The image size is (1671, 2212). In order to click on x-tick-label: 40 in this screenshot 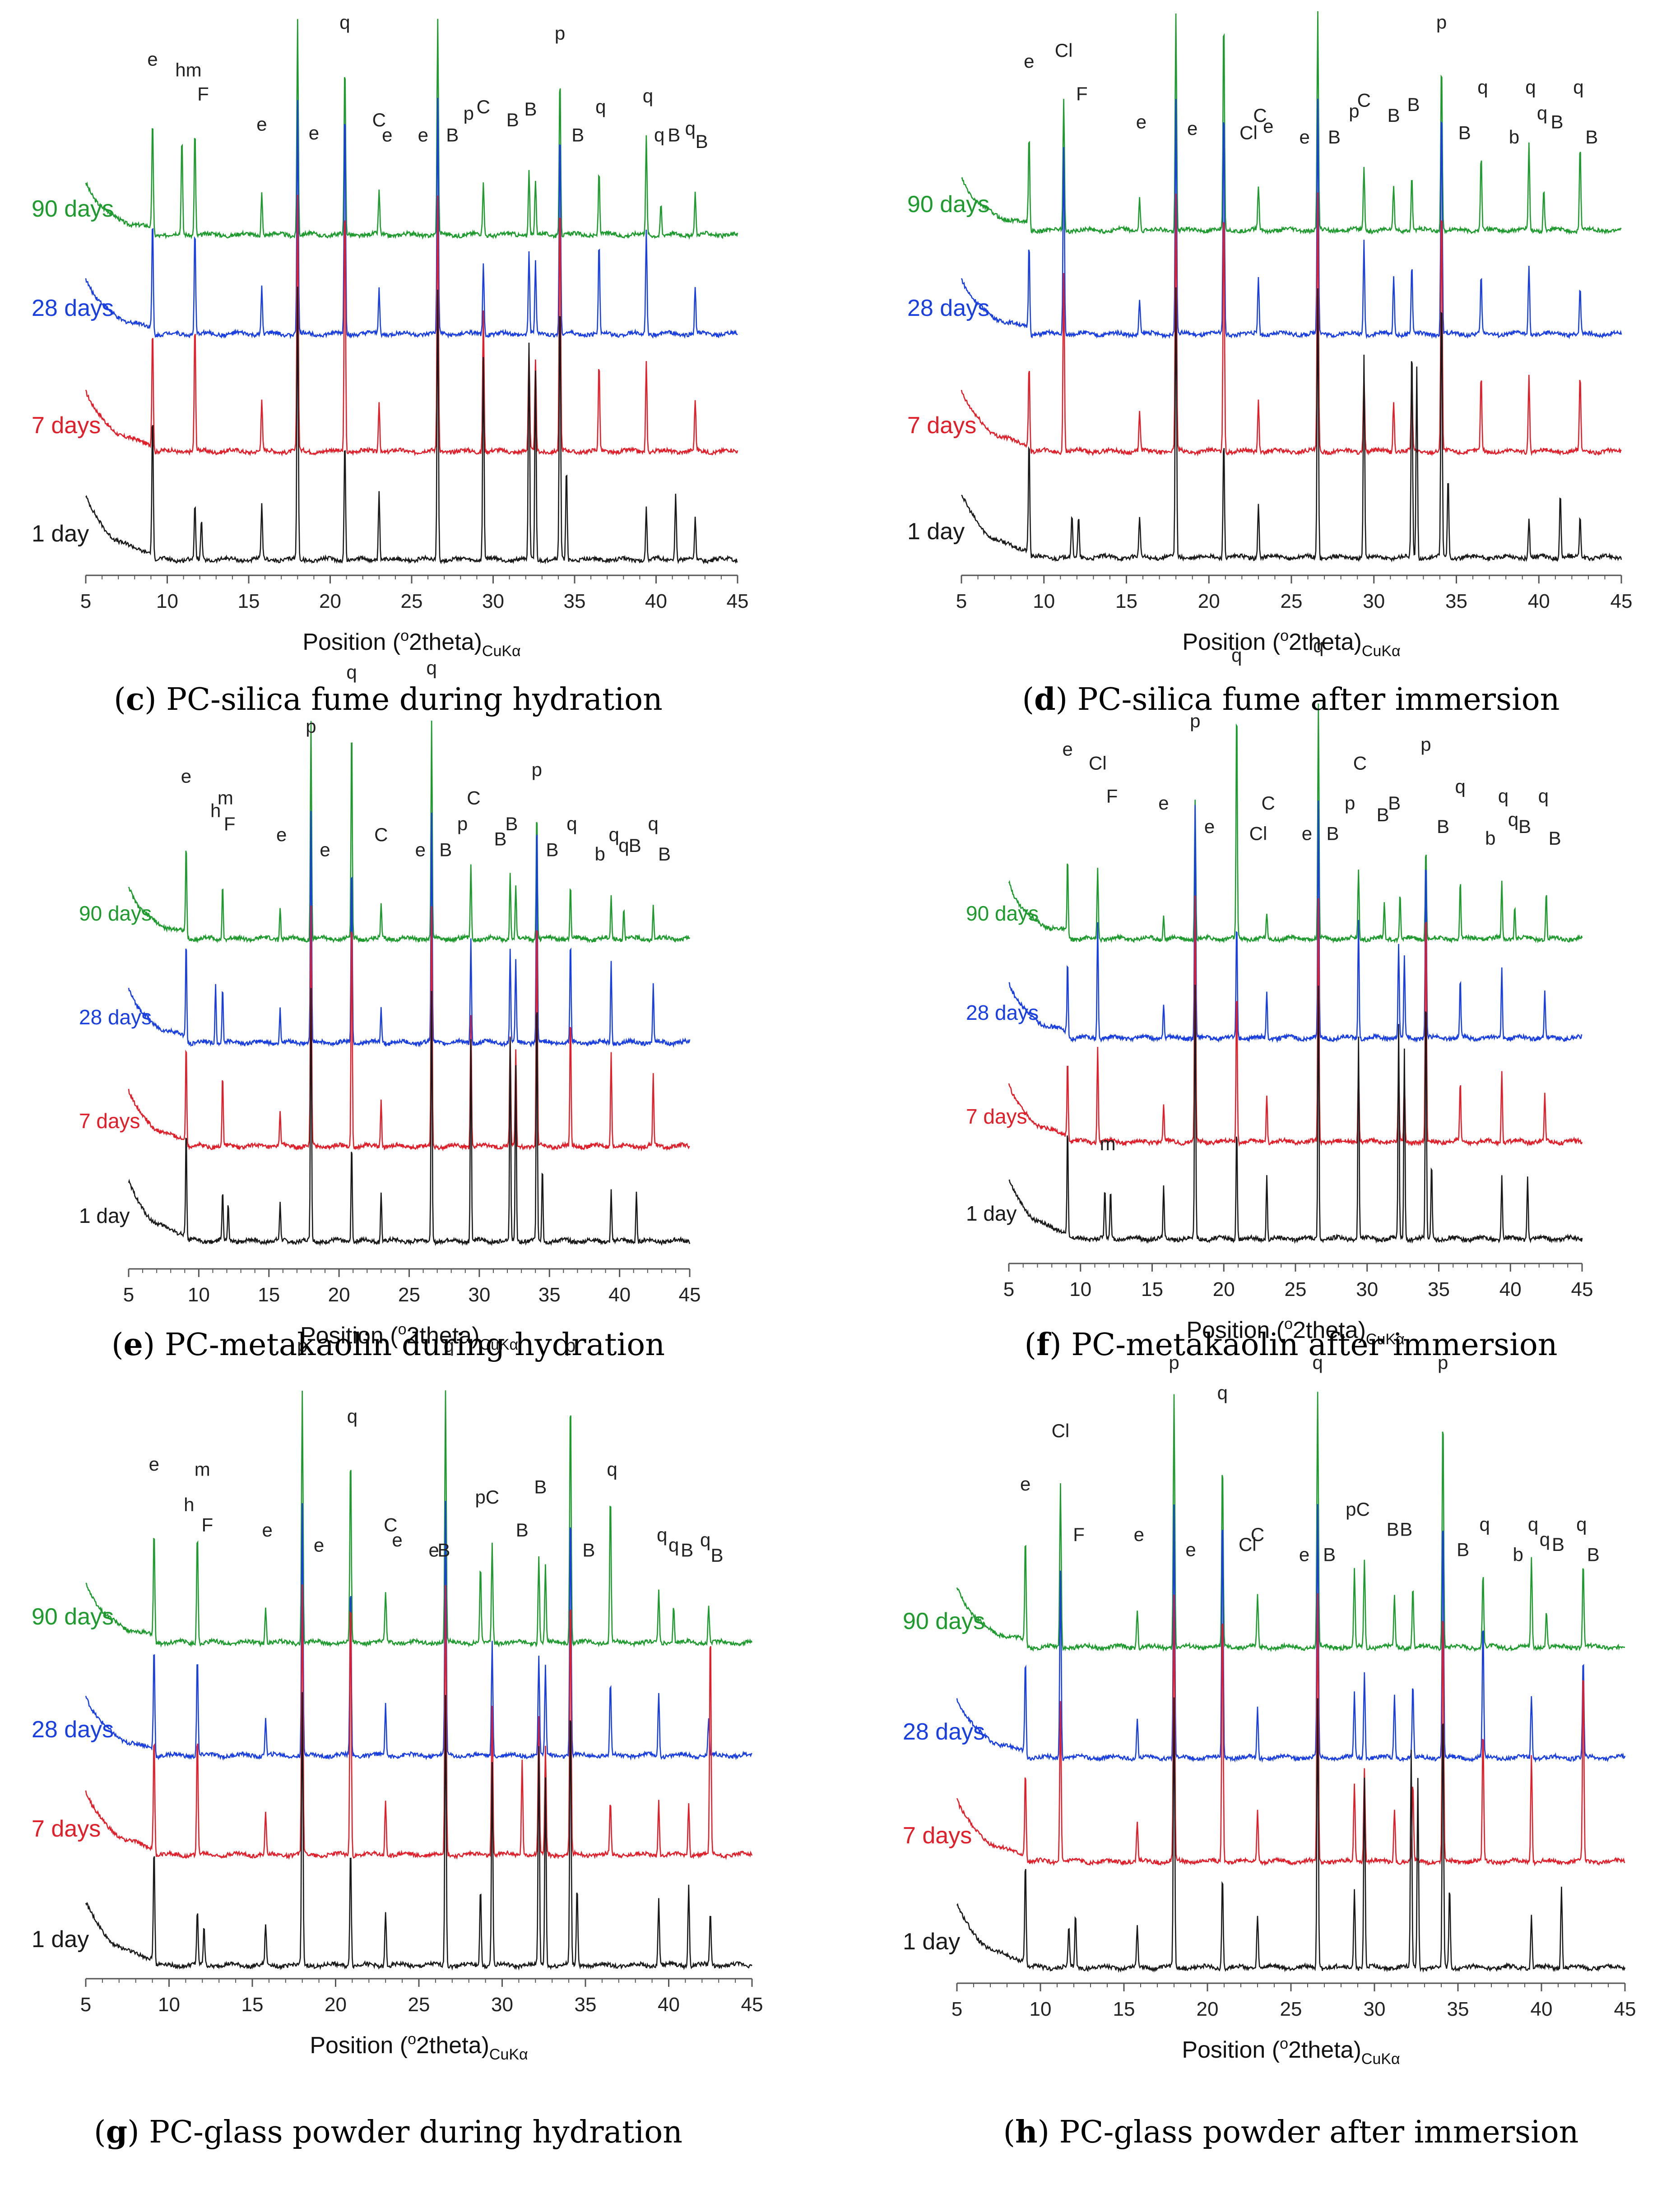, I will do `click(669, 2005)`.